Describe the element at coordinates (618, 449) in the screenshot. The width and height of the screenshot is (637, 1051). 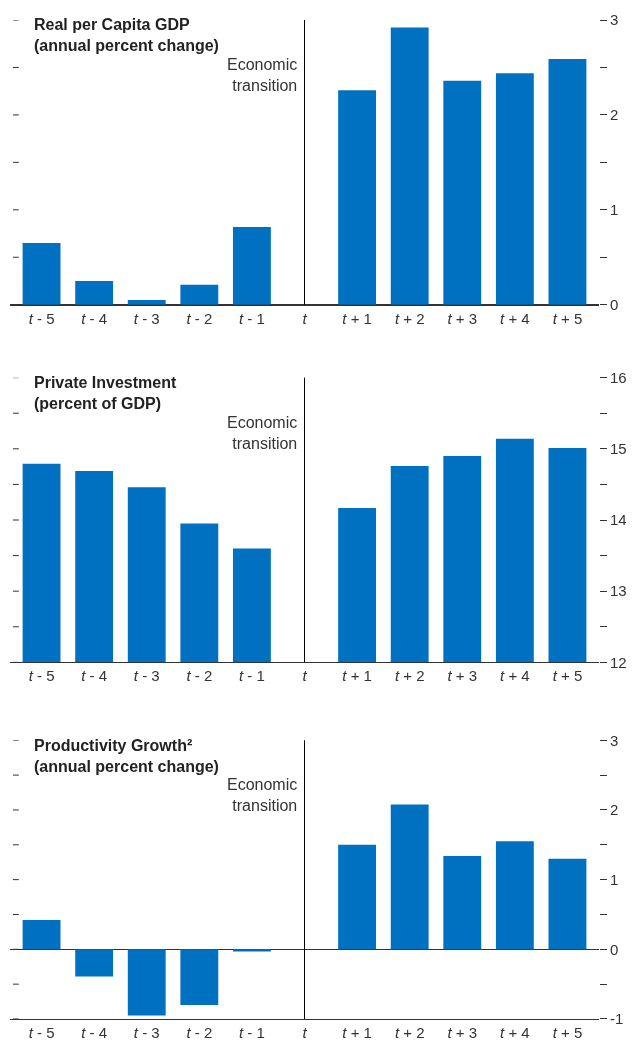
I see `y-tick-label: 15` at that location.